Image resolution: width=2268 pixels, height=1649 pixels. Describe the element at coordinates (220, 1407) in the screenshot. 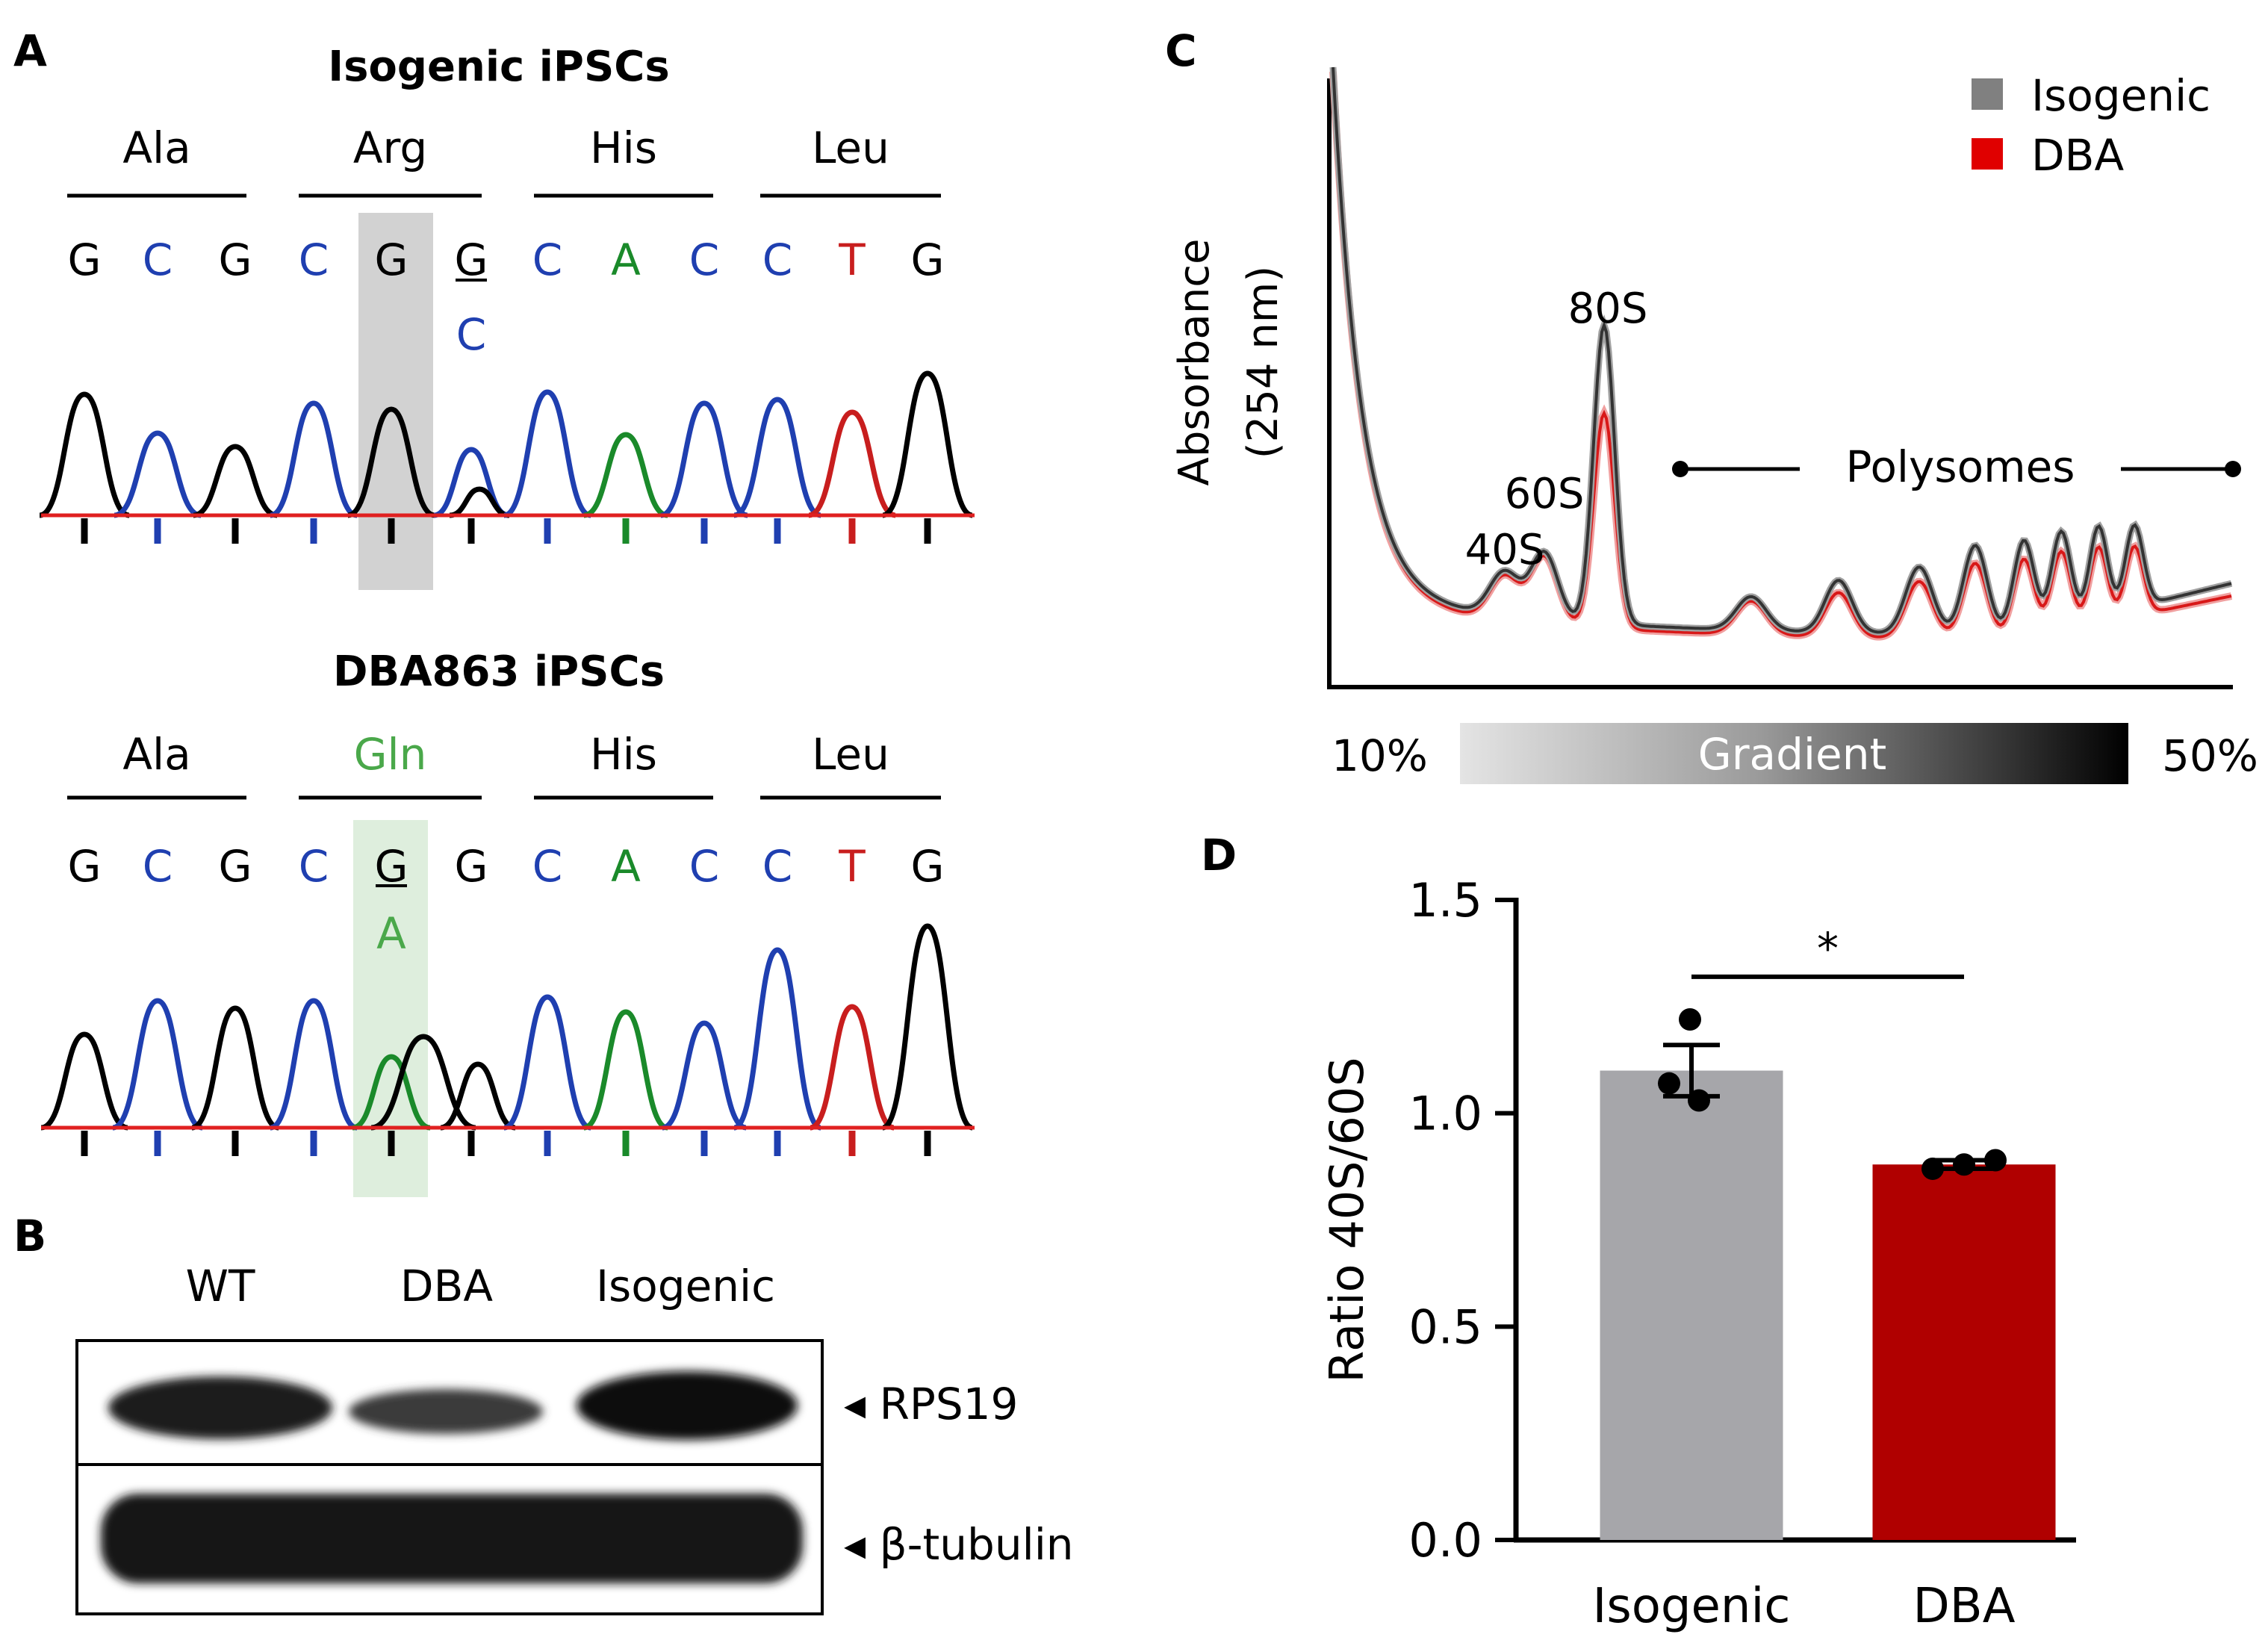

I see `band-rps19-wt` at that location.